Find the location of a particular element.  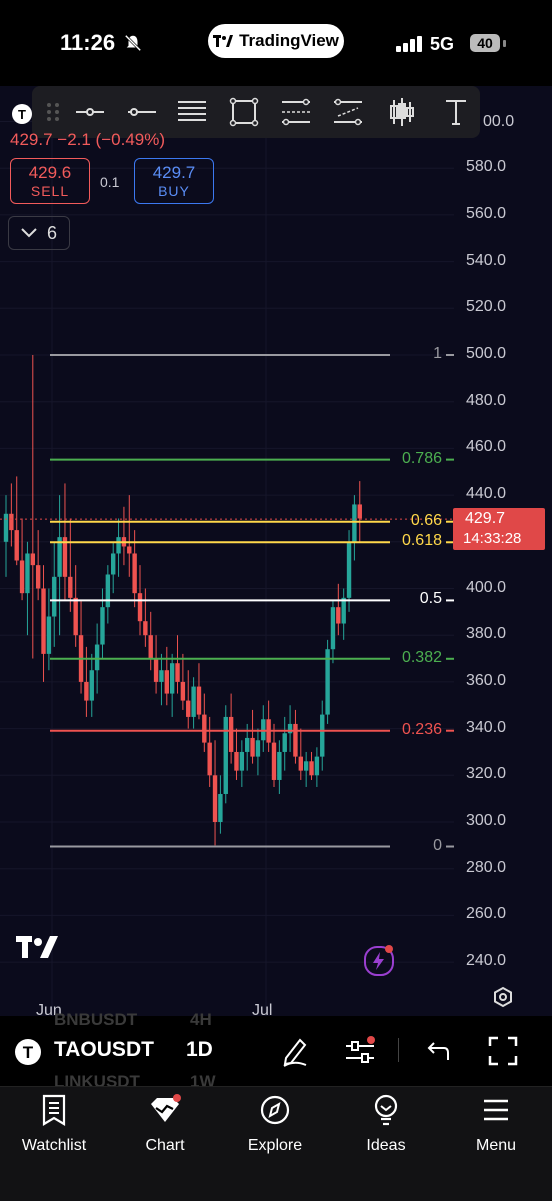

rectangle-icon is located at coordinates (244, 112).